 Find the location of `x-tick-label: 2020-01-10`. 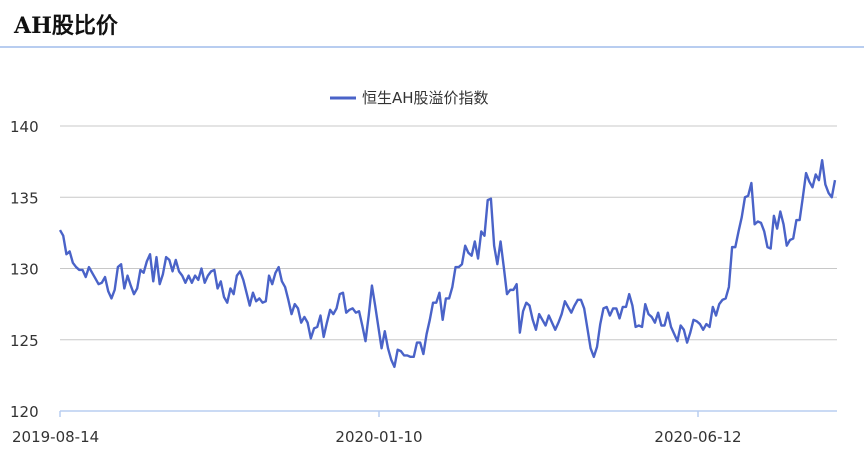

x-tick-label: 2020-01-10 is located at coordinates (378, 437).